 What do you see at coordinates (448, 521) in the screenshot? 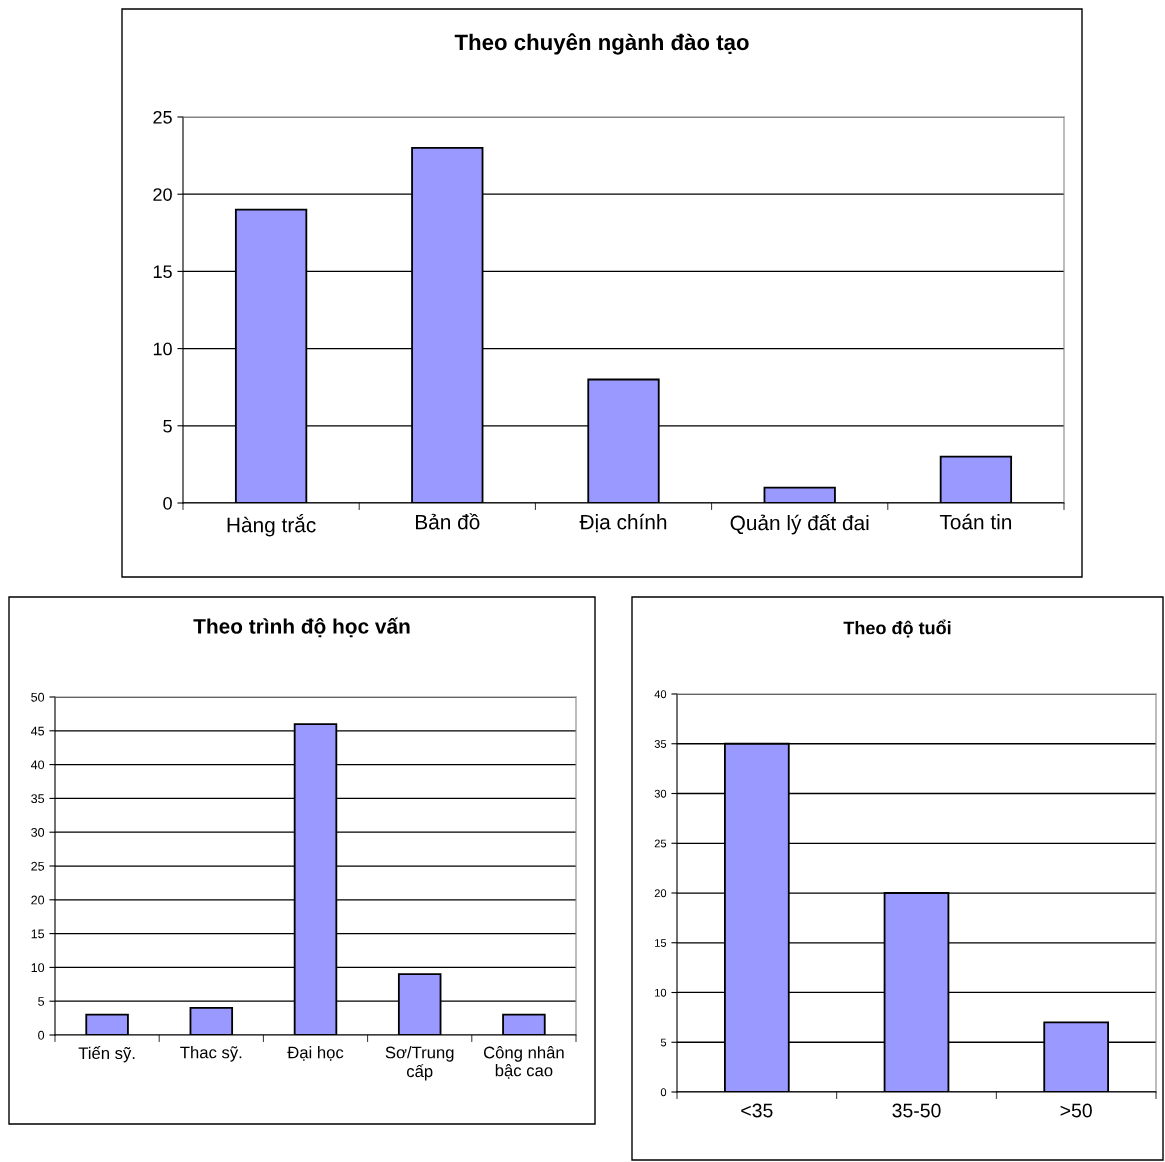
I see `x-tick-label: Bản đồ` at bounding box center [448, 521].